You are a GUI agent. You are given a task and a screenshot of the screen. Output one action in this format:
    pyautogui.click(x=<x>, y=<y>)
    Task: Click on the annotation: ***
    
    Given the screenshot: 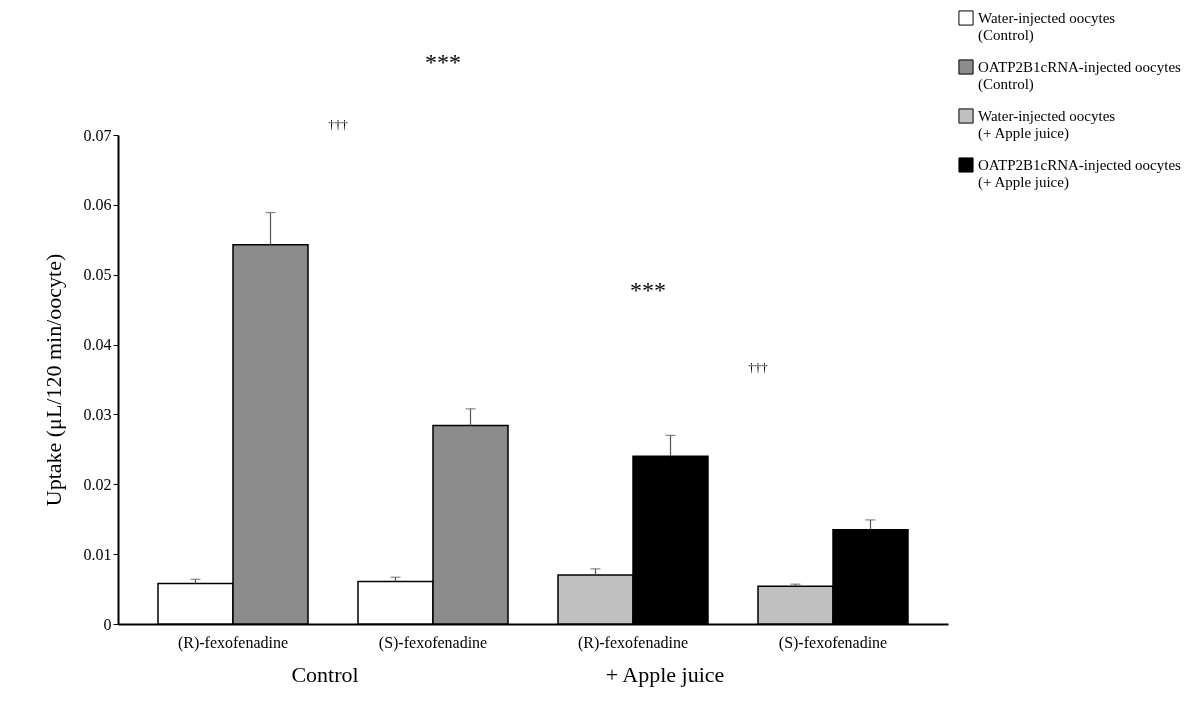 What is the action you would take?
    pyautogui.click(x=648, y=290)
    